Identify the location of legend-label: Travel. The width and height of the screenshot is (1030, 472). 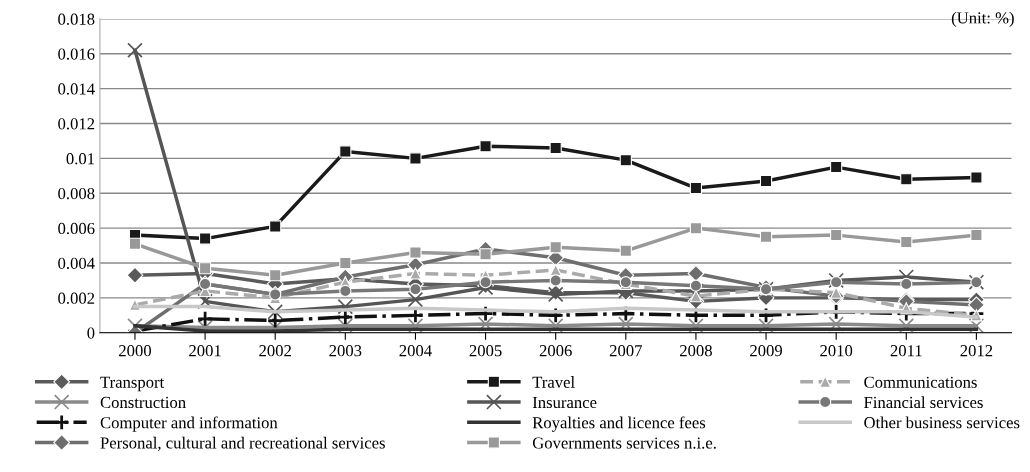
(553, 382).